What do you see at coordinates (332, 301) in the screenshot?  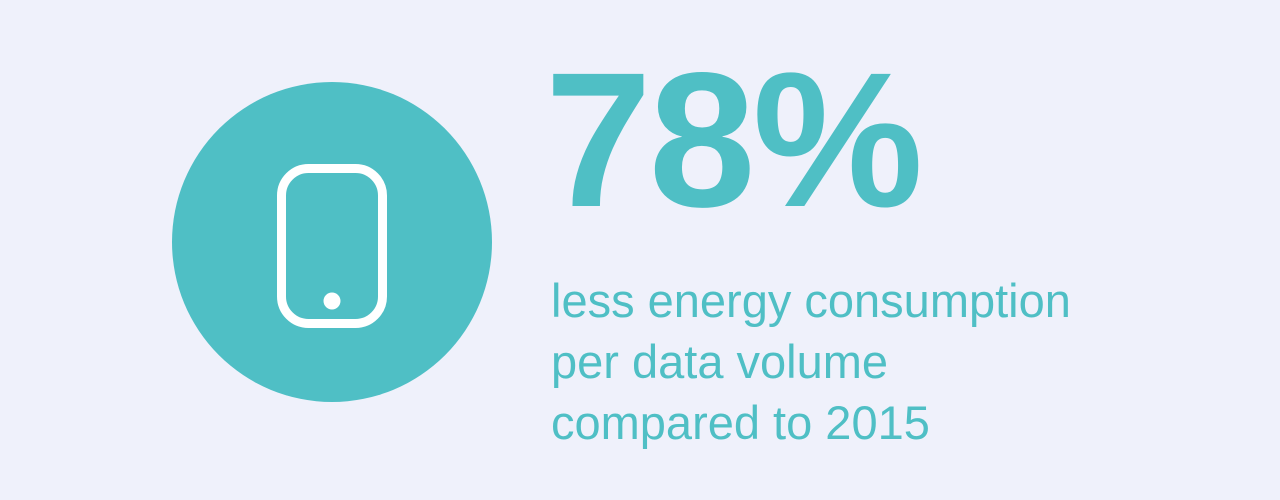 I see `smartphone-home-button-dot` at bounding box center [332, 301].